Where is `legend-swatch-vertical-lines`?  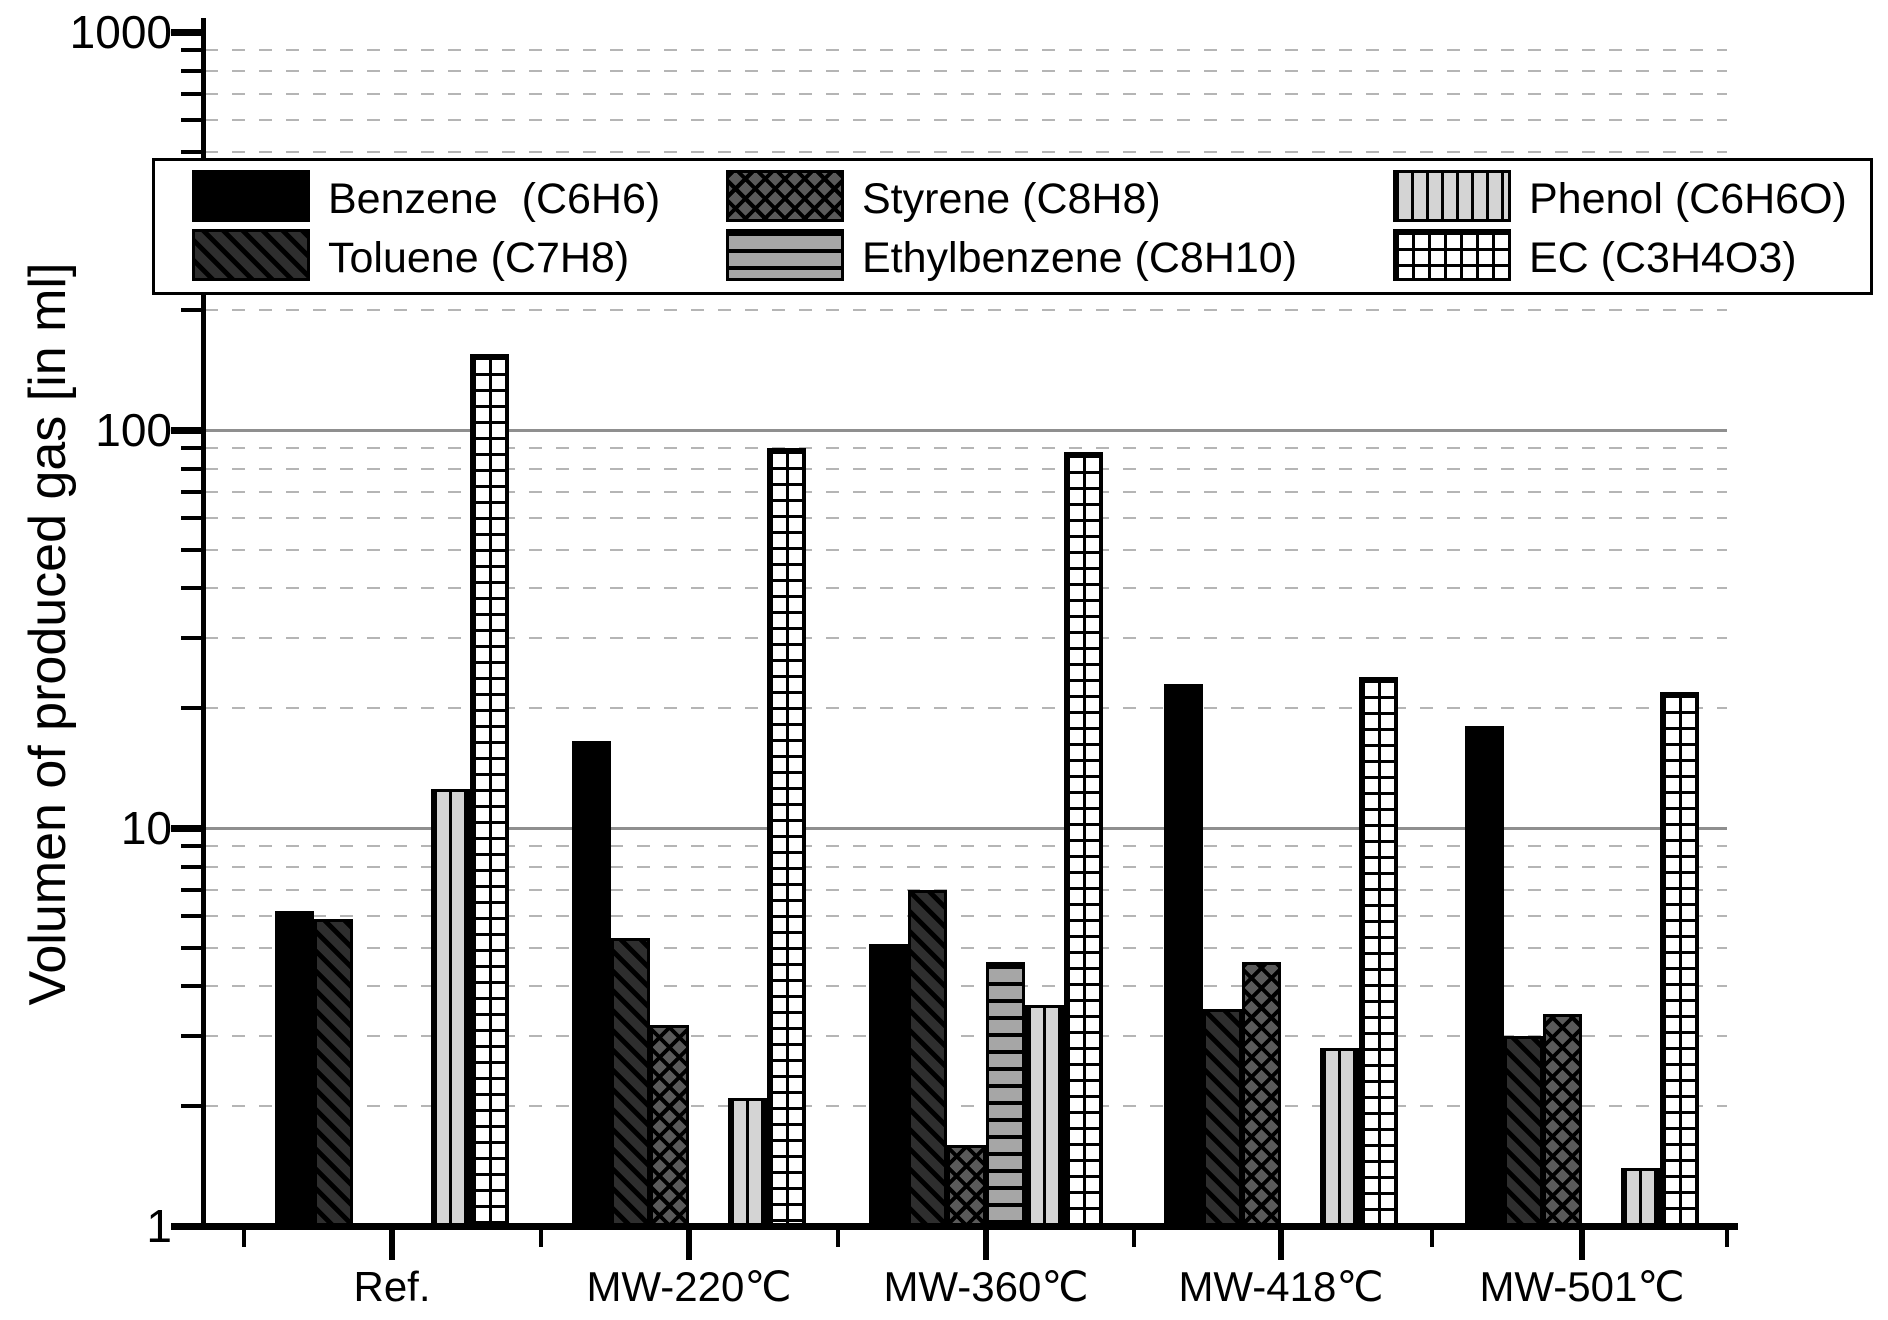
legend-swatch-vertical-lines is located at coordinates (1452, 196).